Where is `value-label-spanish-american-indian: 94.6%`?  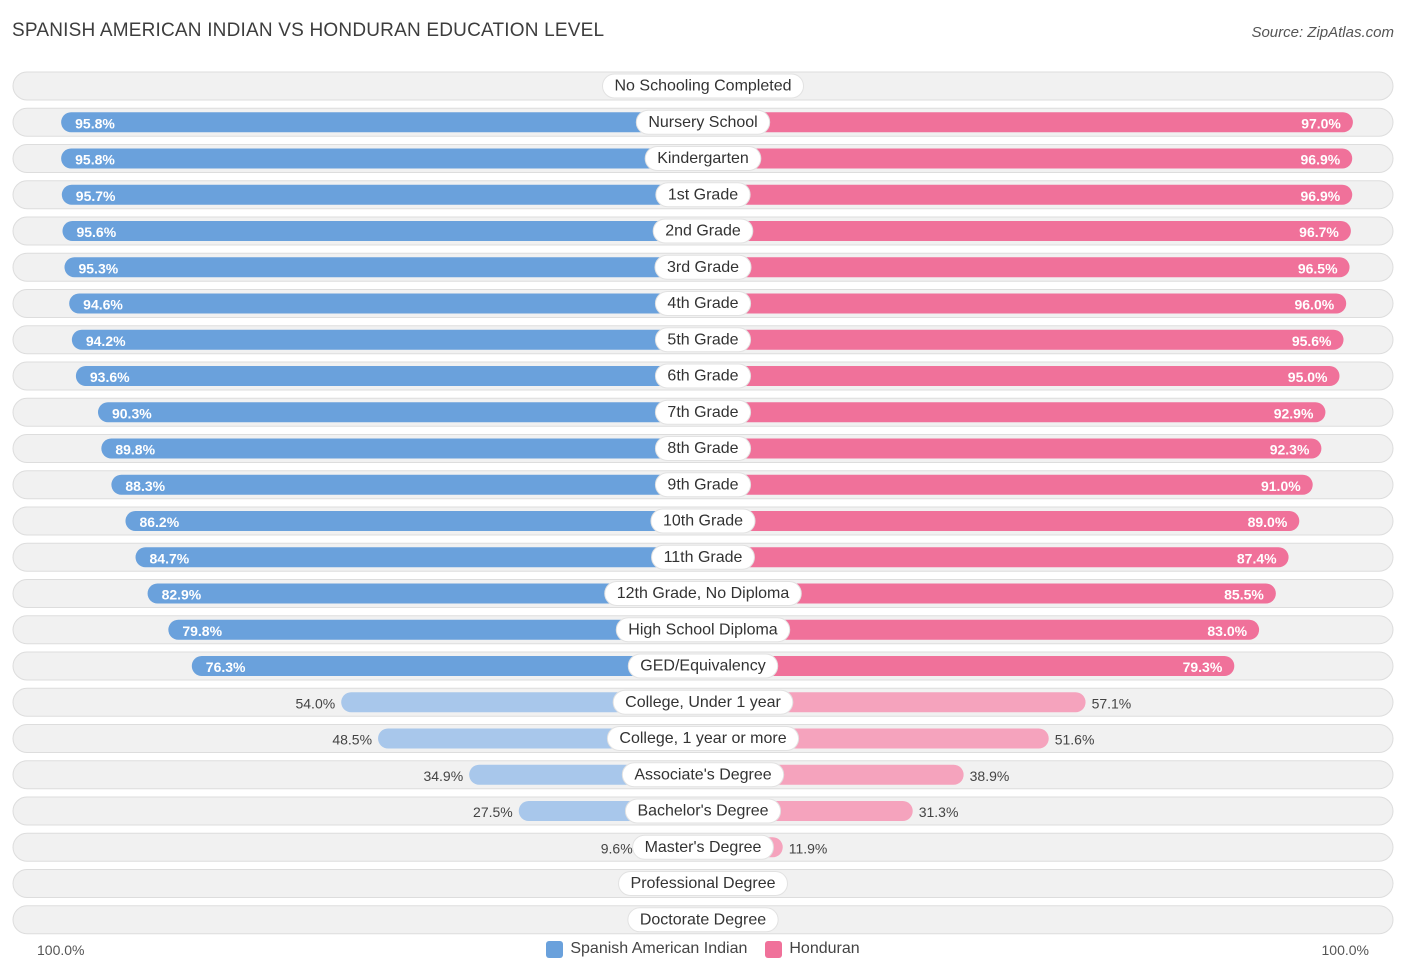 value-label-spanish-american-indian: 94.6% is located at coordinates (103, 305).